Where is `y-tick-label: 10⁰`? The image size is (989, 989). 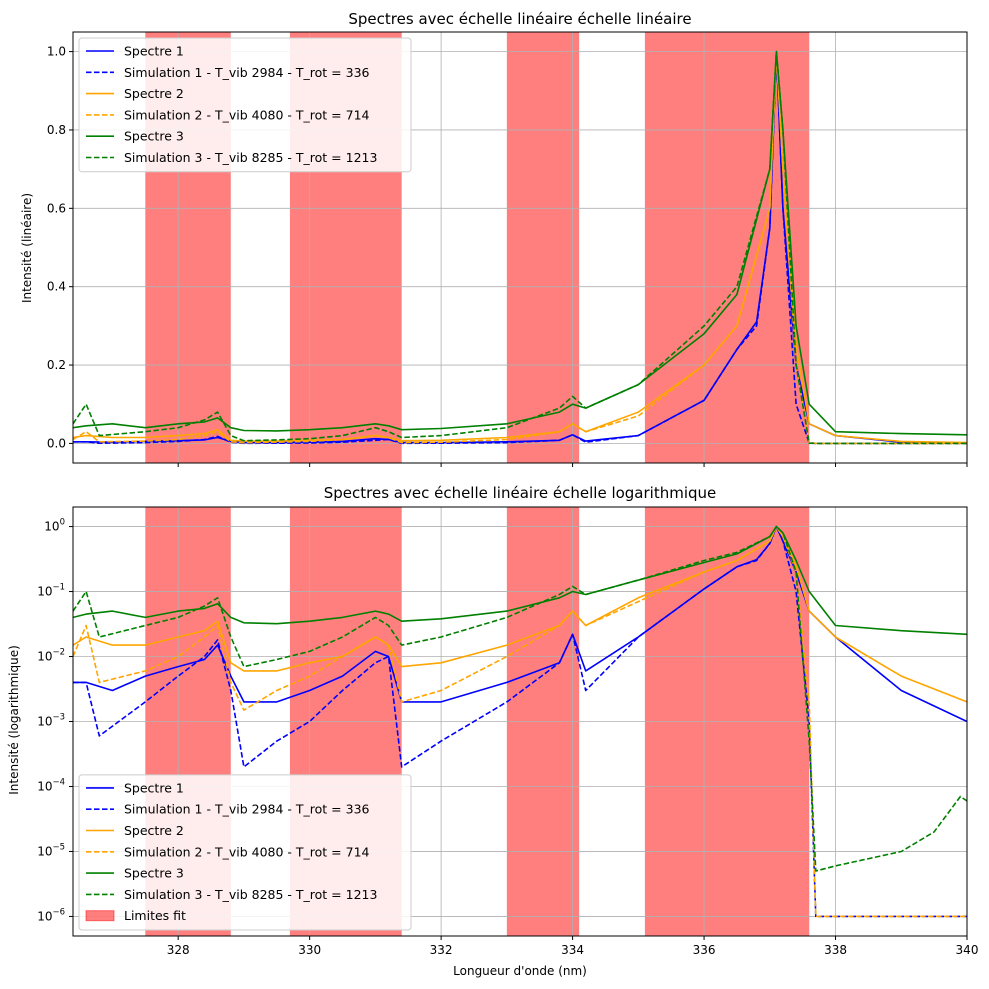
y-tick-label: 10⁰ is located at coordinates (54, 526).